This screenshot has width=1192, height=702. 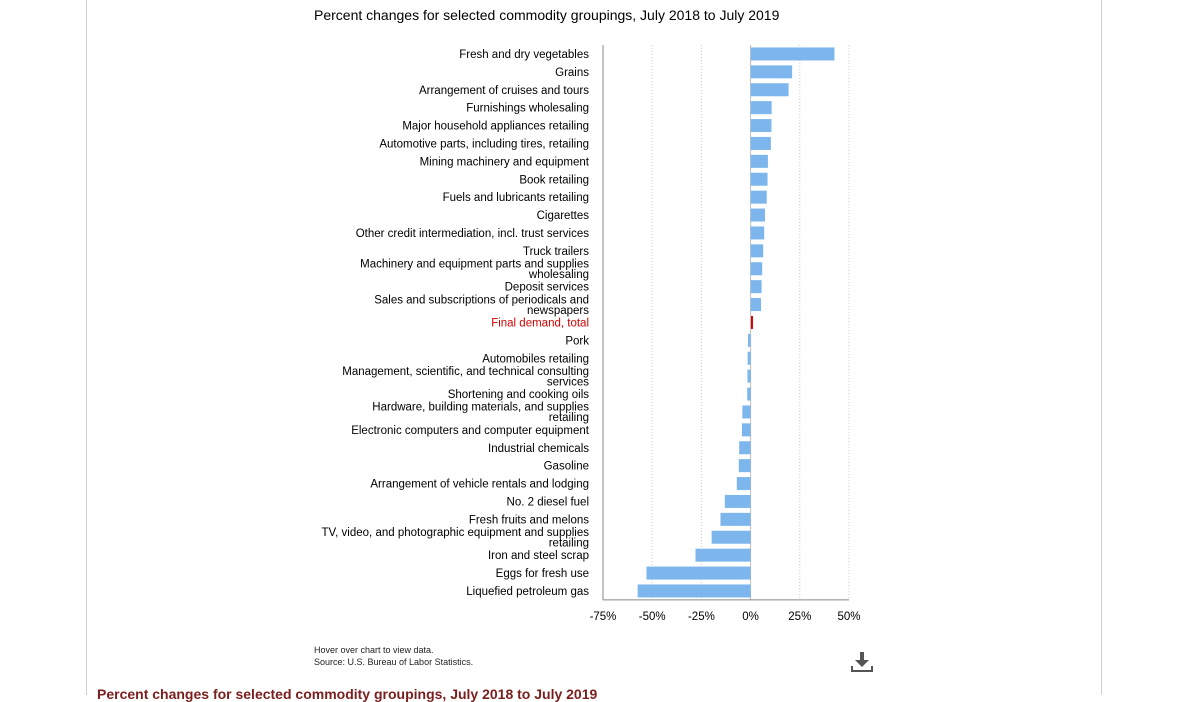 I want to click on category-label: Liquefied petroleum gas, so click(x=527, y=592).